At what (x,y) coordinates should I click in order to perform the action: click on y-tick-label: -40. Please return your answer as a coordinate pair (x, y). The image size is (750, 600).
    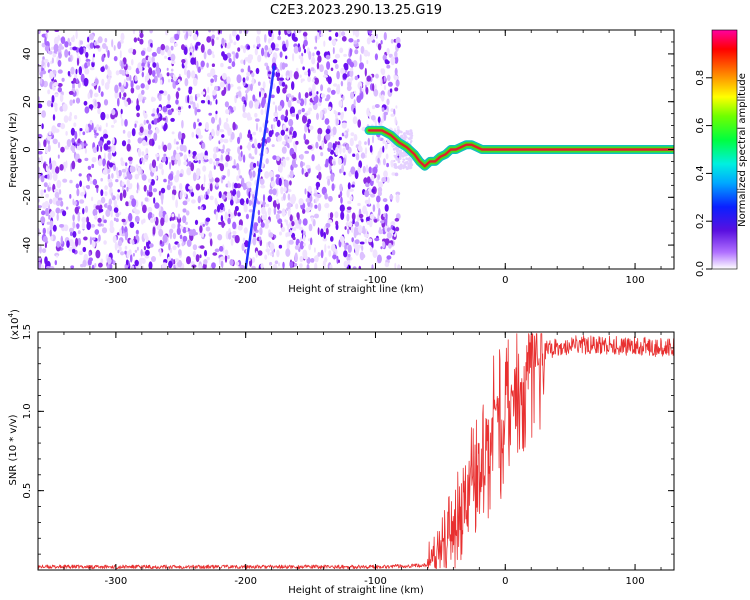
    Looking at the image, I should click on (27, 245).